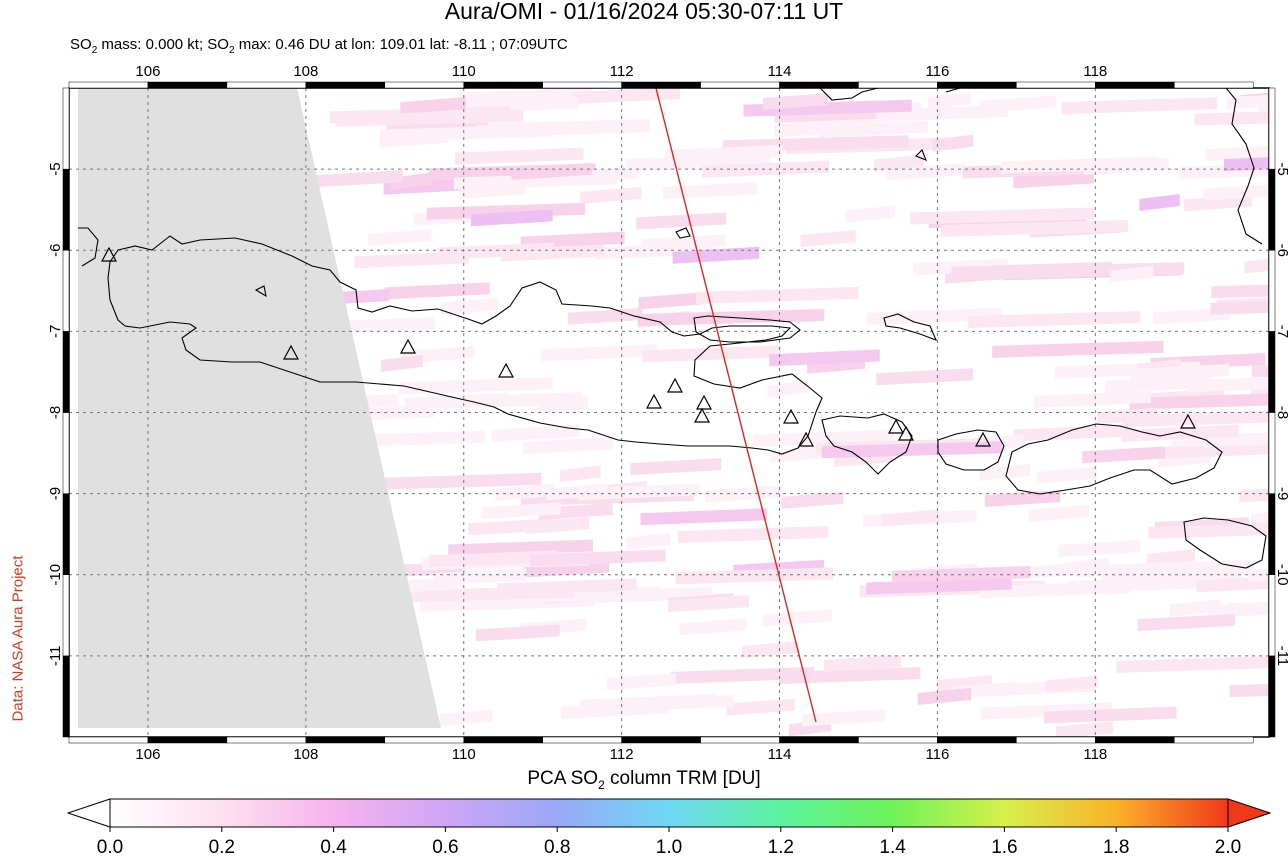 The height and width of the screenshot is (860, 1288). What do you see at coordinates (780, 71) in the screenshot?
I see `lon-tick-label-top: 114` at bounding box center [780, 71].